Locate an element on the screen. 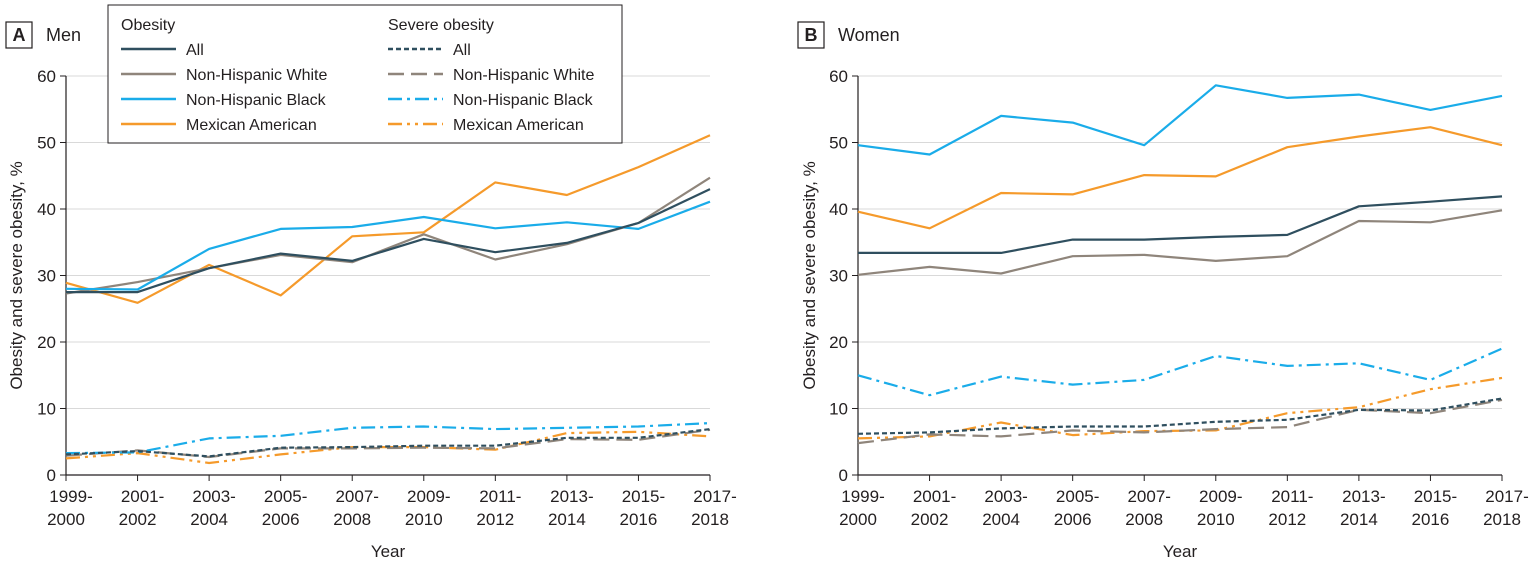  series-obesity-non-hispanic-white is located at coordinates (1180, 242).